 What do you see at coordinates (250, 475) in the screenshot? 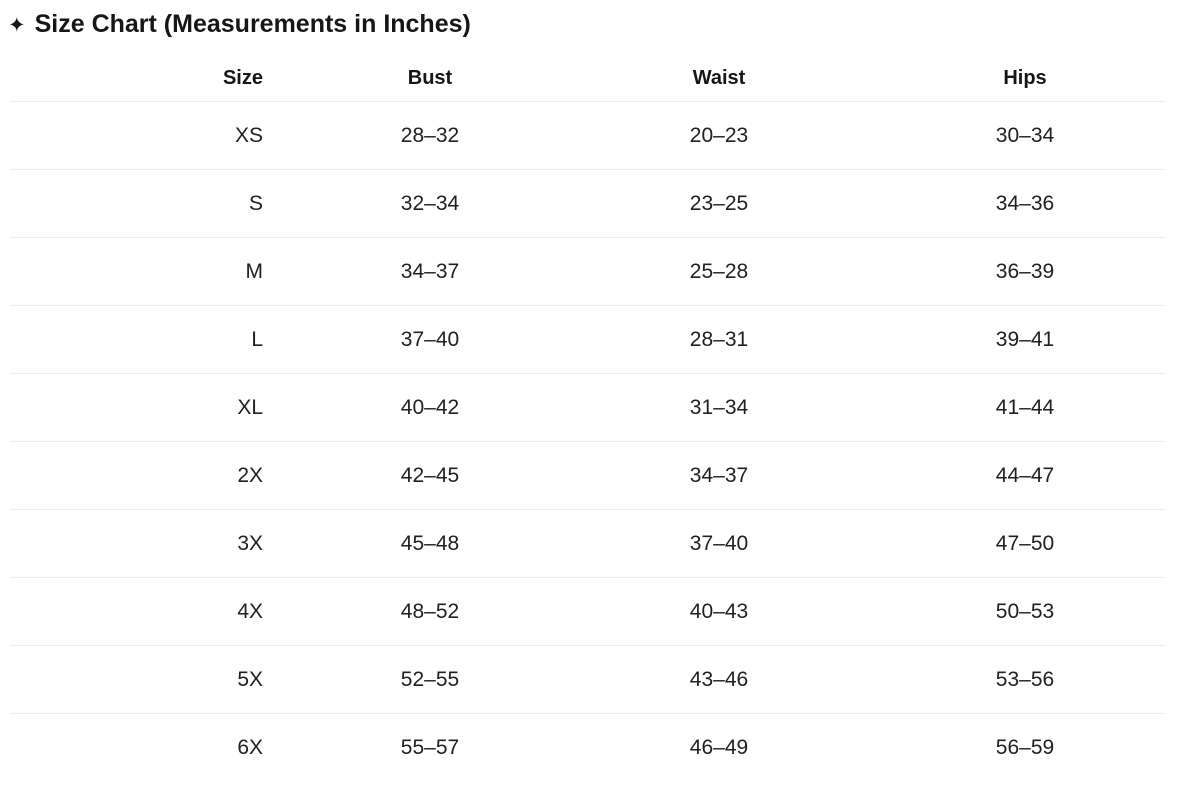
I see `size-cell: 2X` at bounding box center [250, 475].